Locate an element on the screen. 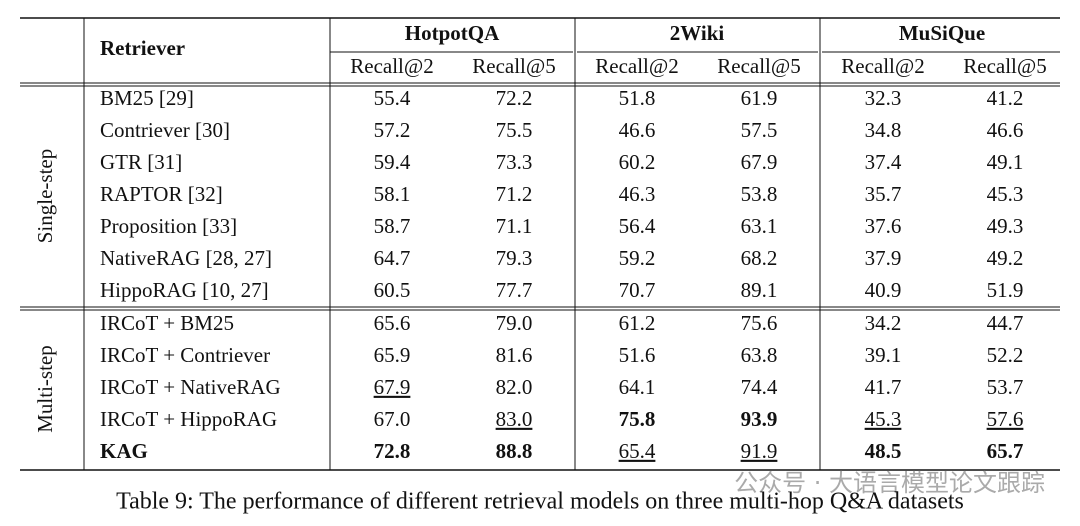  cell-value: 39.1 is located at coordinates (883, 355).